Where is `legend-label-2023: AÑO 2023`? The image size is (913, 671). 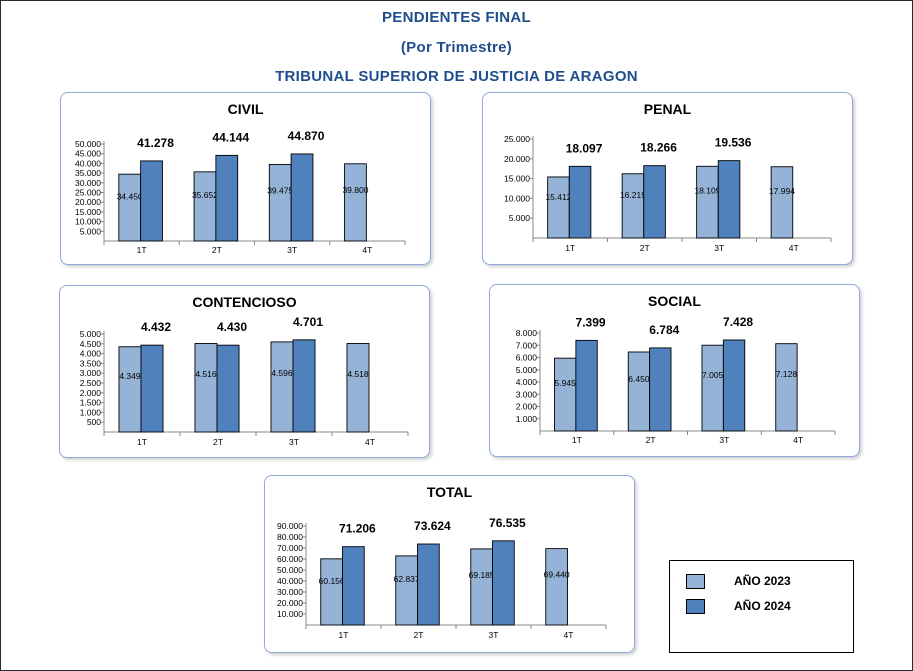 legend-label-2023: AÑO 2023 is located at coordinates (762, 581).